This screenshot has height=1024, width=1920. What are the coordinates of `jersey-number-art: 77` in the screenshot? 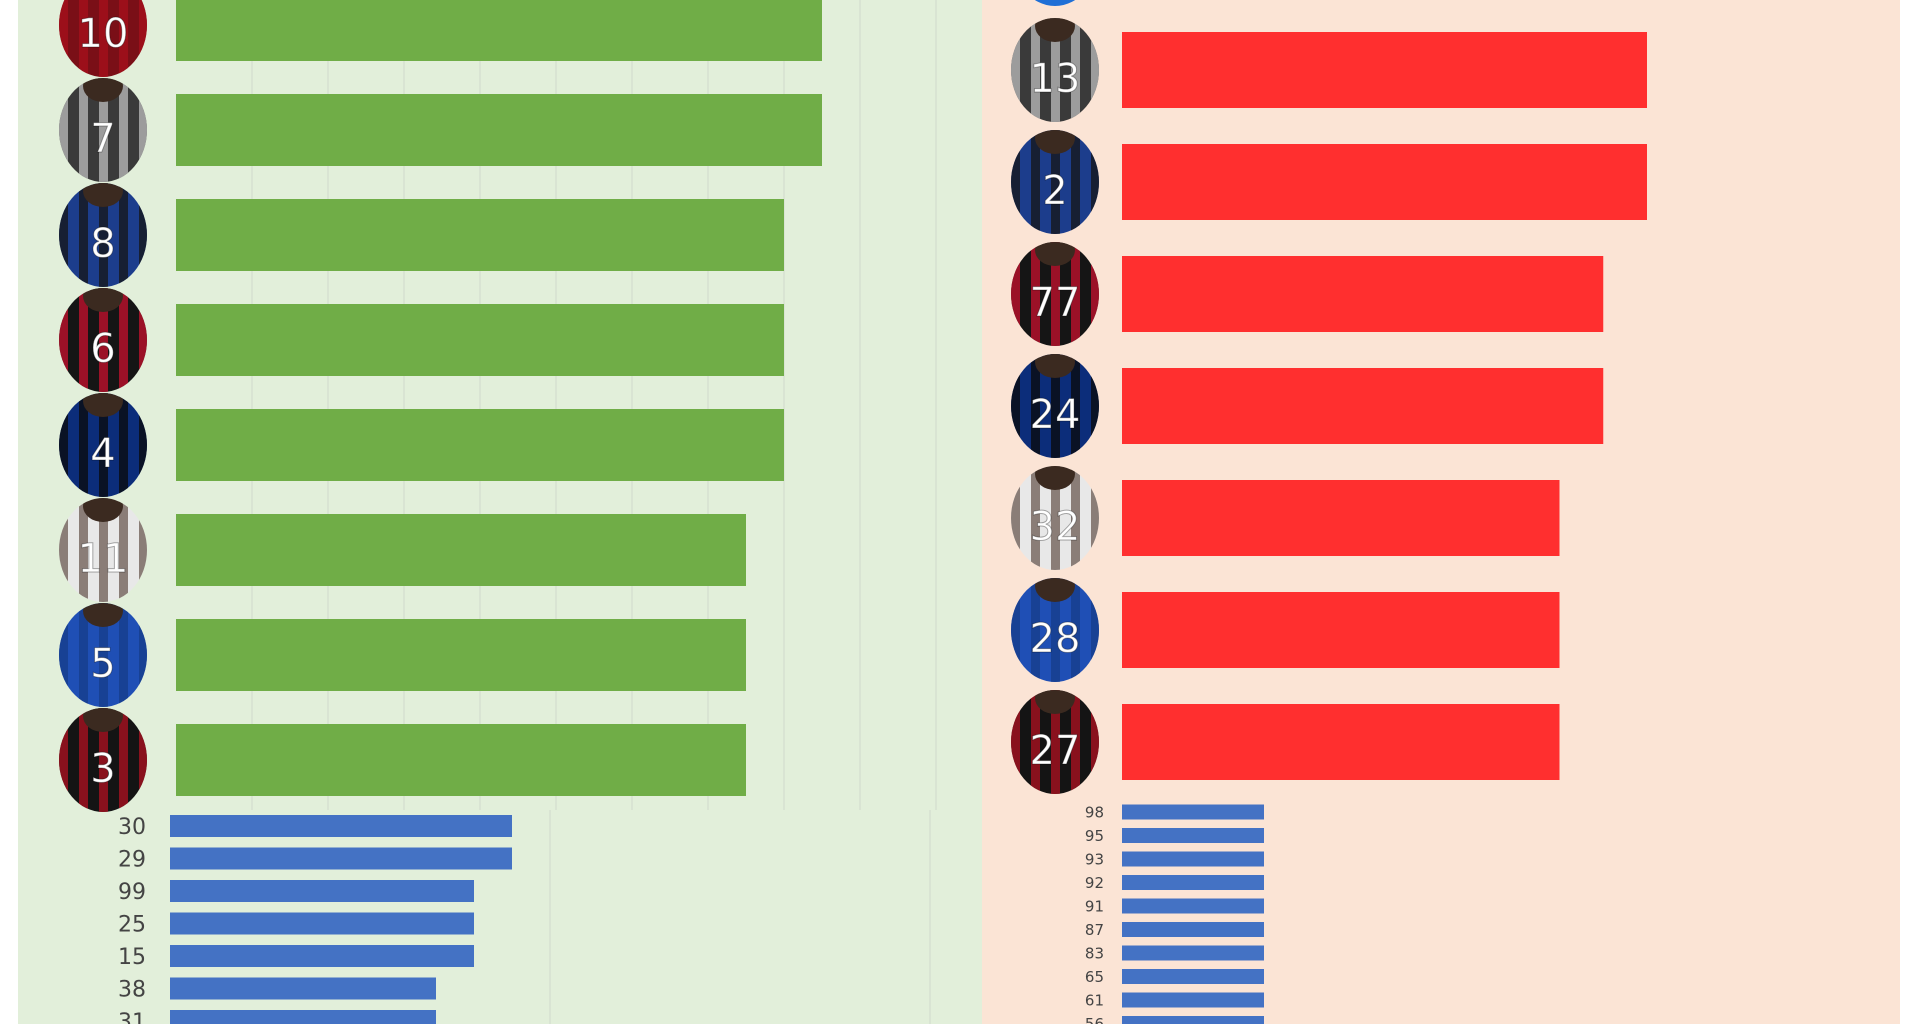 It's located at (1055, 303).